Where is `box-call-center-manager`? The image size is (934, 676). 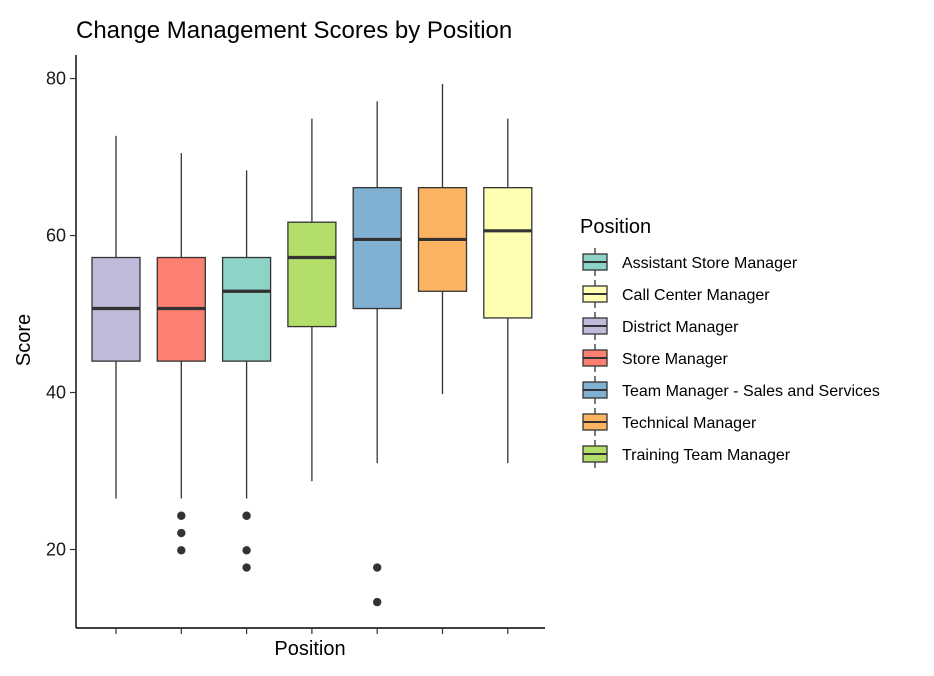 box-call-center-manager is located at coordinates (508, 291).